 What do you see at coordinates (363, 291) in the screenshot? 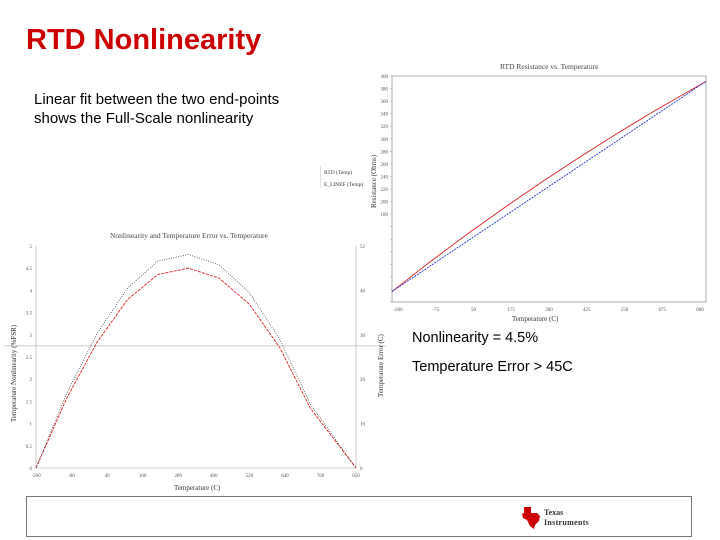
I see `nl-y2tick-label: 40` at bounding box center [363, 291].